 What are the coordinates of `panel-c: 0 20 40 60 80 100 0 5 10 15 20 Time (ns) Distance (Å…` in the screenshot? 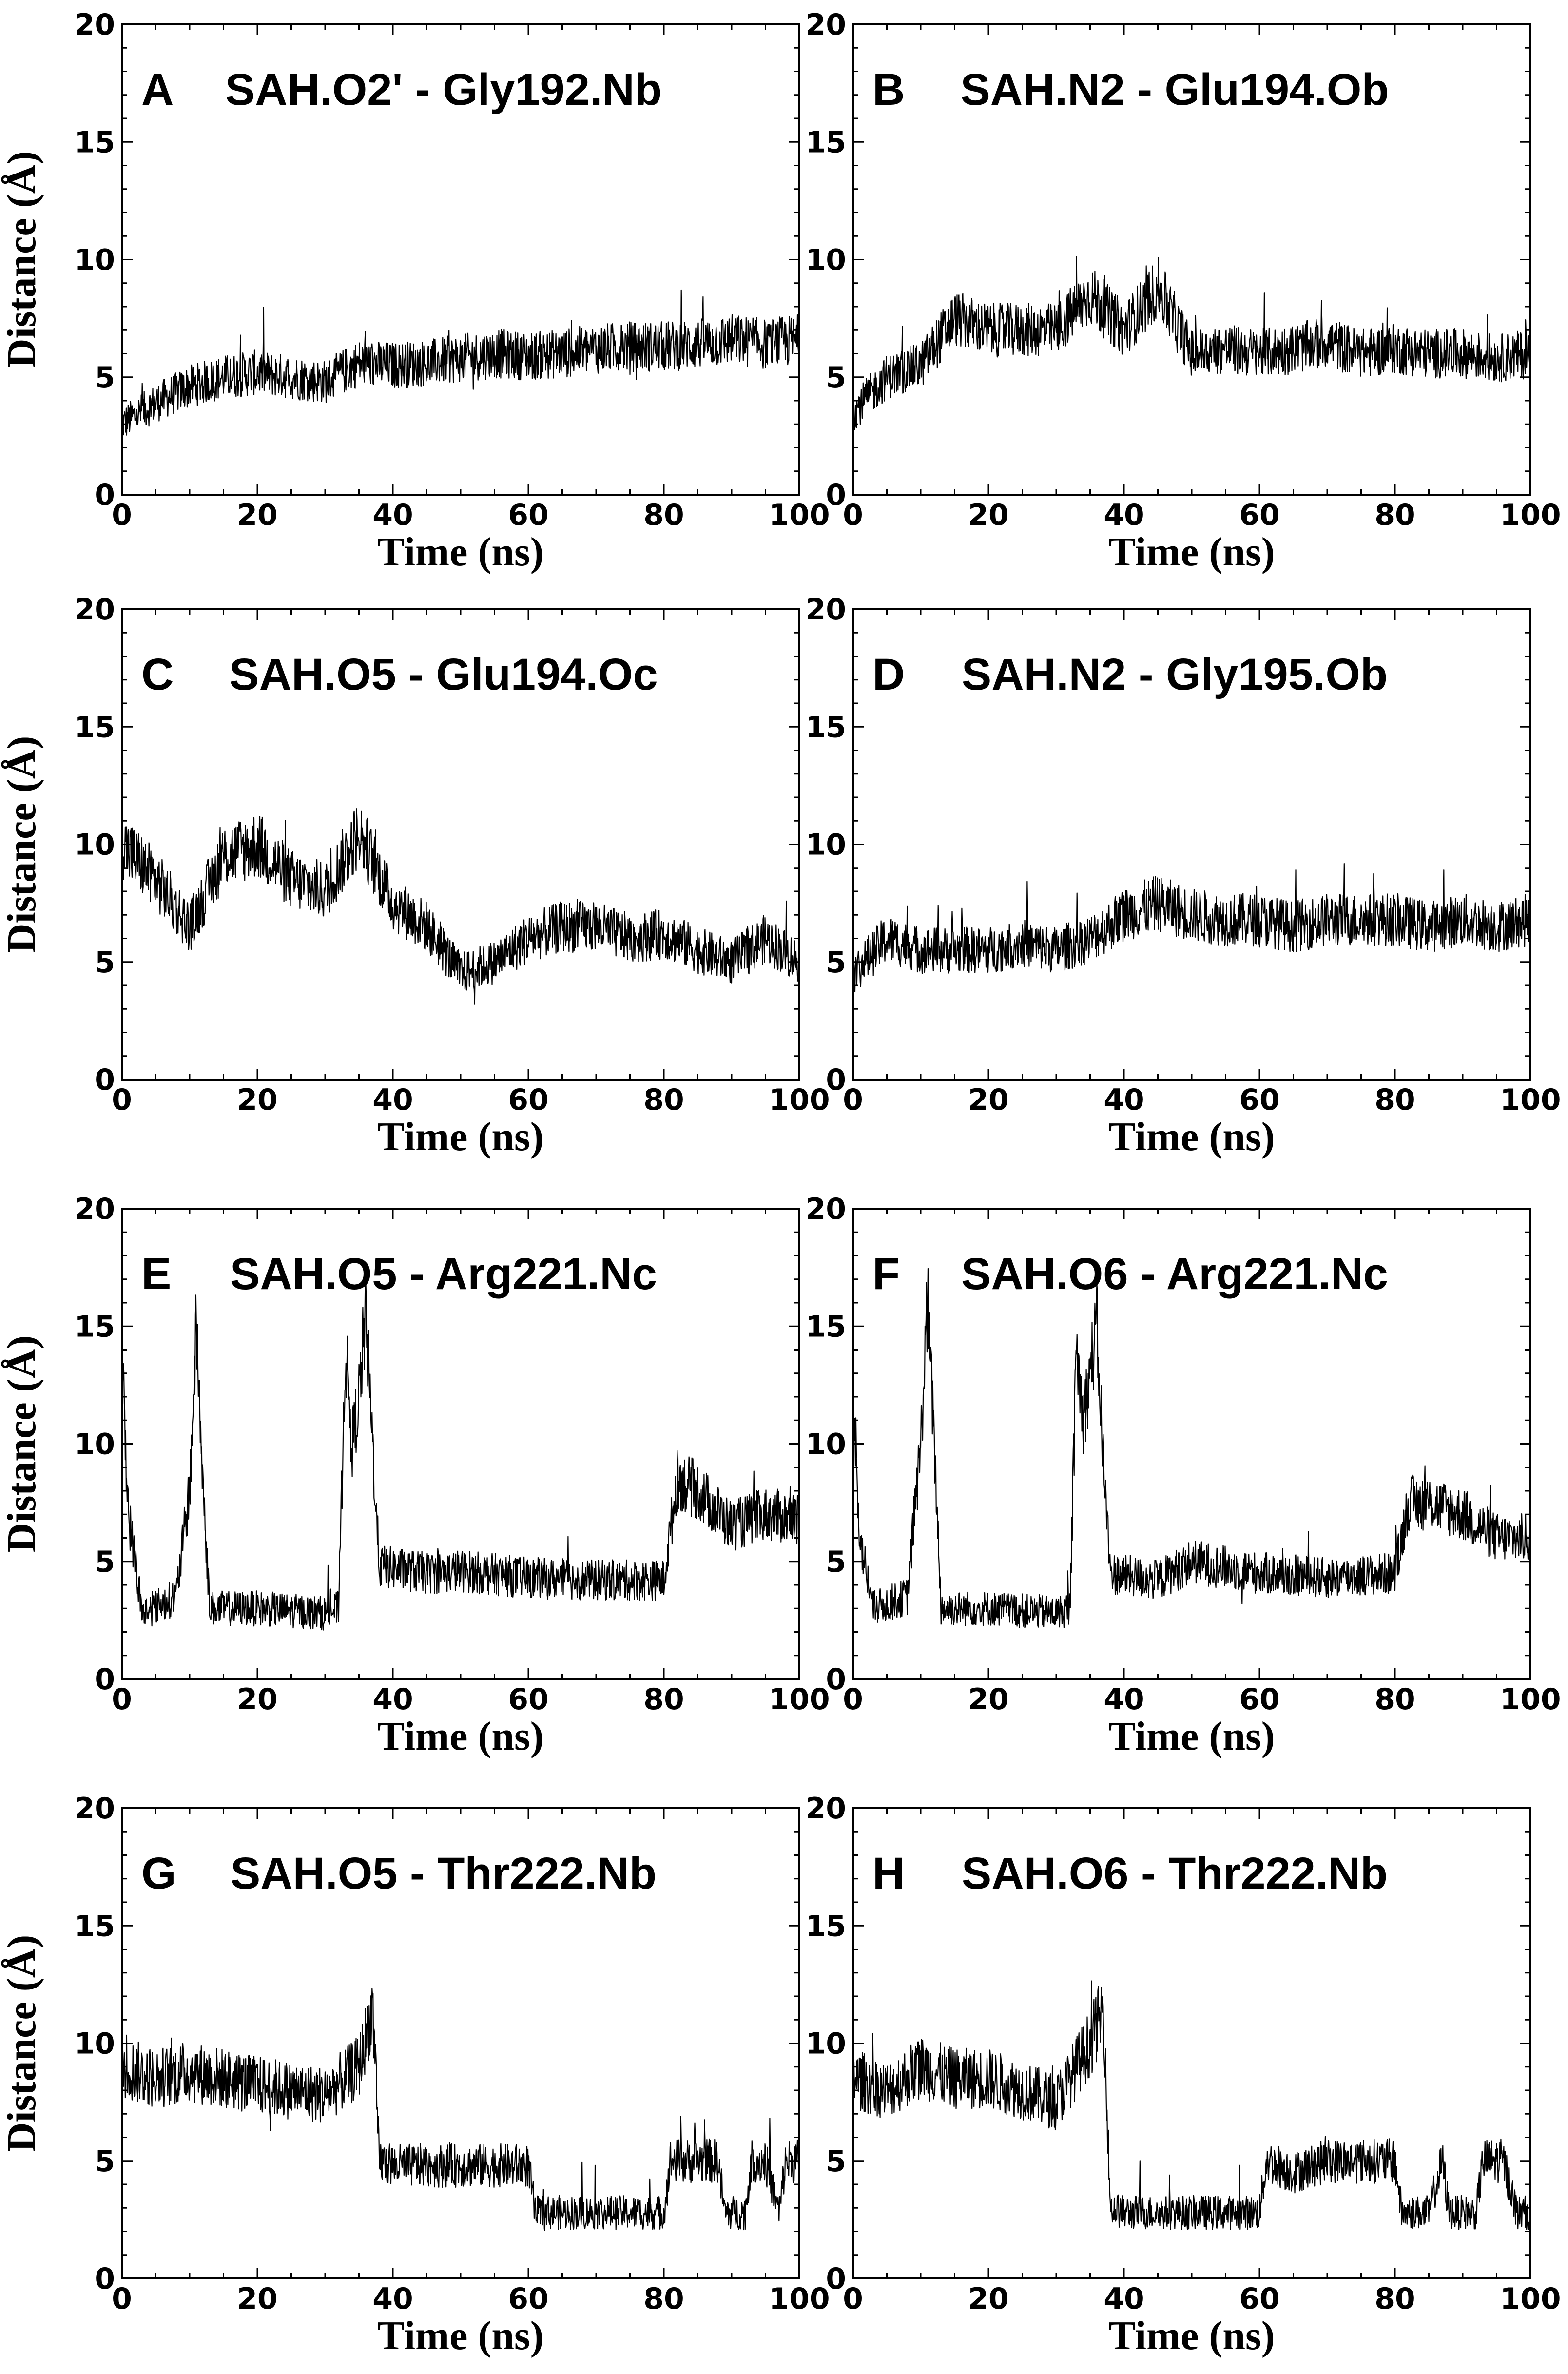 It's located at (415, 876).